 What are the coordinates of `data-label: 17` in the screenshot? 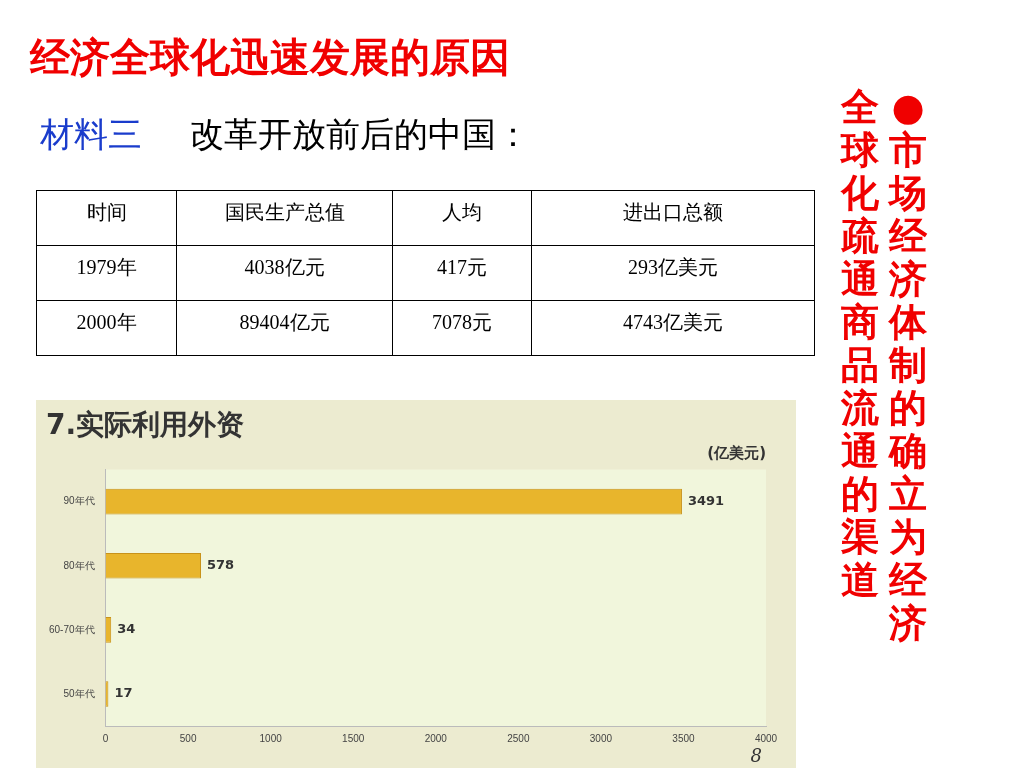 It's located at (123, 693).